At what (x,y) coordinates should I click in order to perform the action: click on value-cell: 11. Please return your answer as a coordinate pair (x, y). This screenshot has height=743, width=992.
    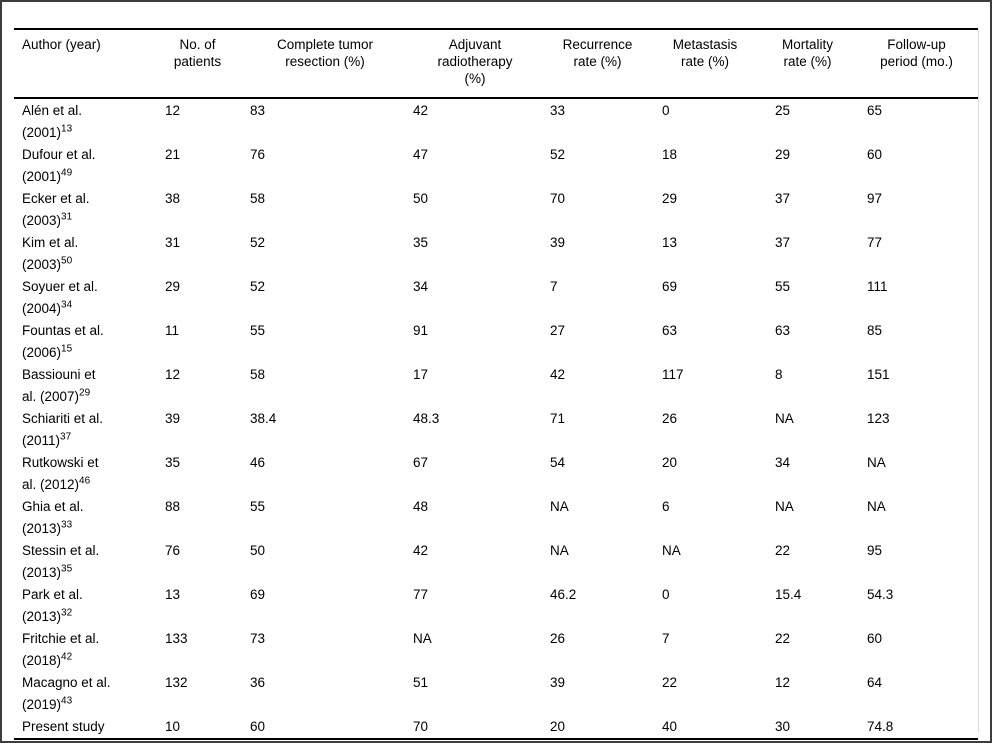
    Looking at the image, I should click on (172, 330).